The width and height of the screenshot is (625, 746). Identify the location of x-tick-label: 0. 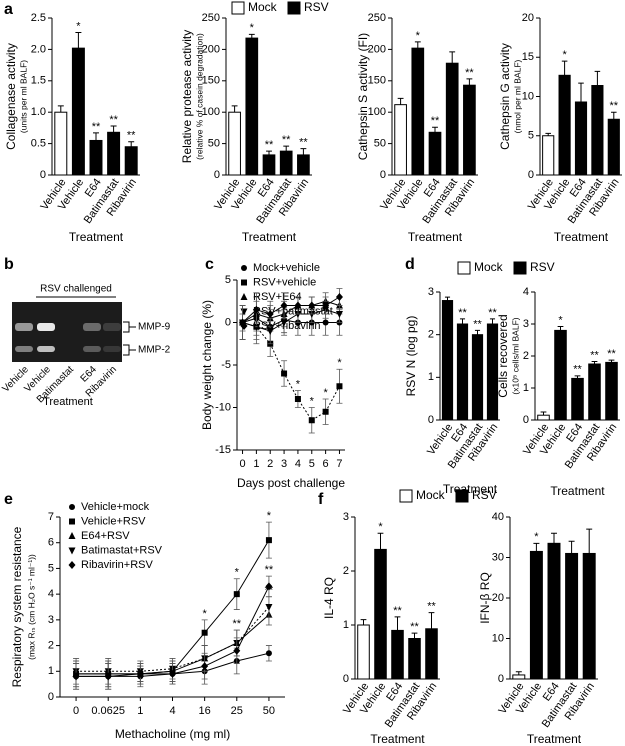
(76, 711).